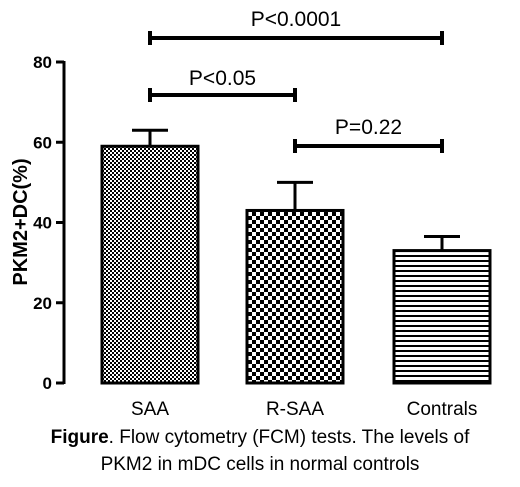  I want to click on y-tick-label: 60, so click(42, 142).